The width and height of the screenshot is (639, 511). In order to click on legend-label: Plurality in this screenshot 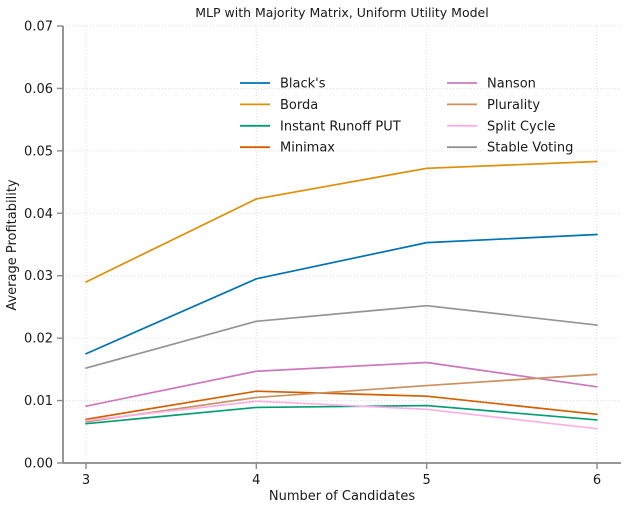, I will do `click(513, 105)`.